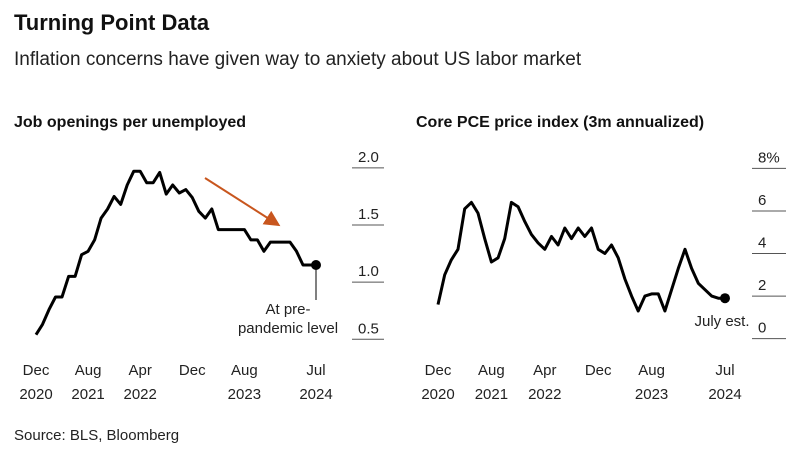 The height and width of the screenshot is (462, 800). What do you see at coordinates (368, 157) in the screenshot?
I see `y-tick-label: 2.0` at bounding box center [368, 157].